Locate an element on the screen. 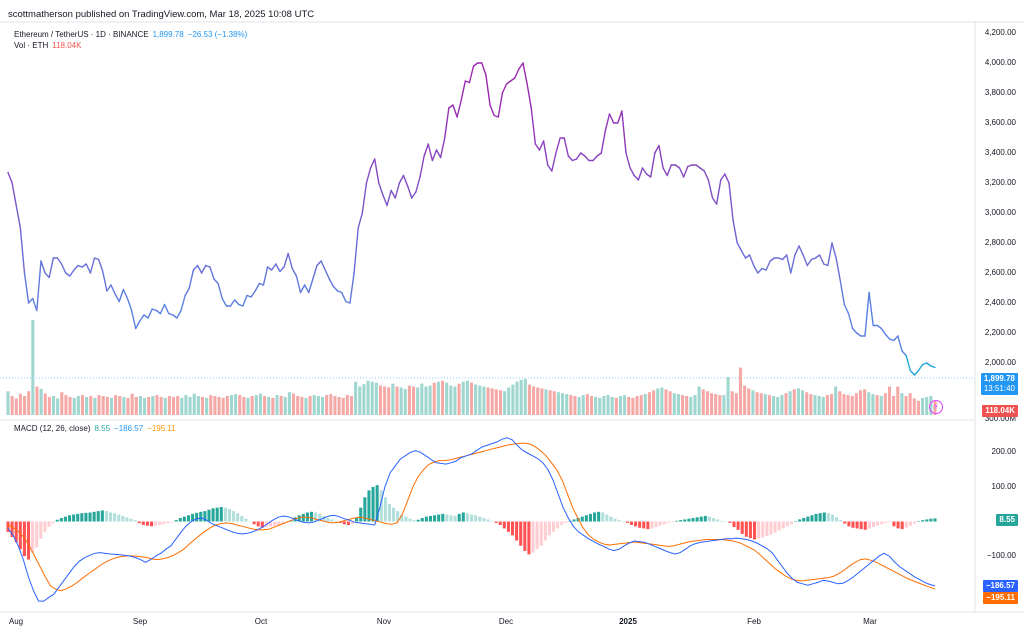 The height and width of the screenshot is (632, 1024). lightning-icon: ⚡ is located at coordinates (936, 407).